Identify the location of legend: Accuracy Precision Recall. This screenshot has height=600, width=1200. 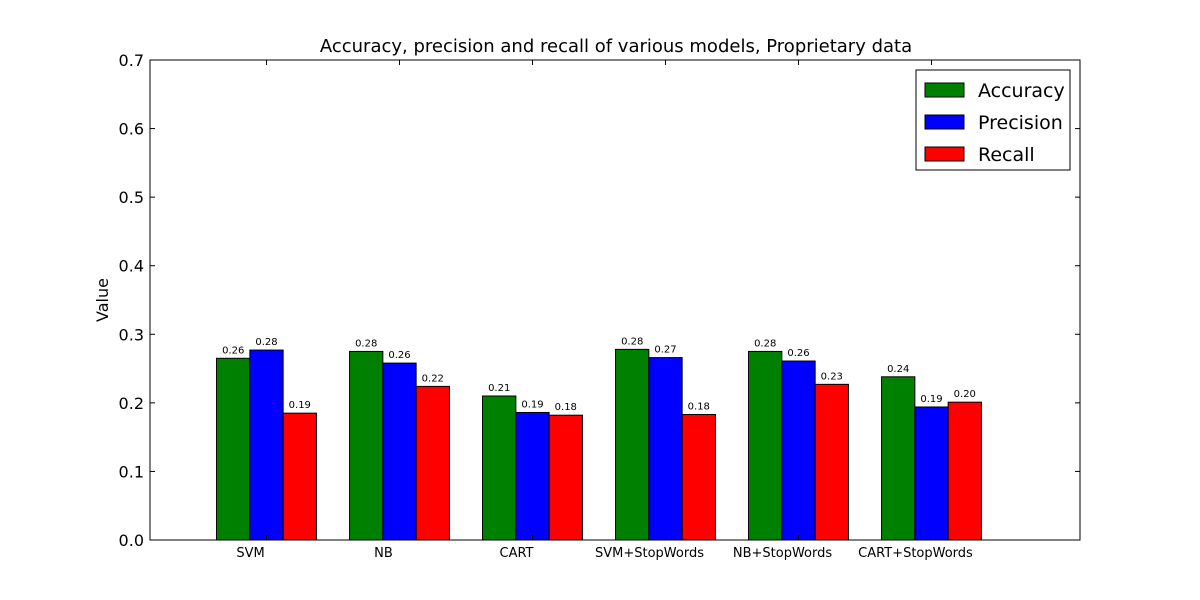
(993, 120).